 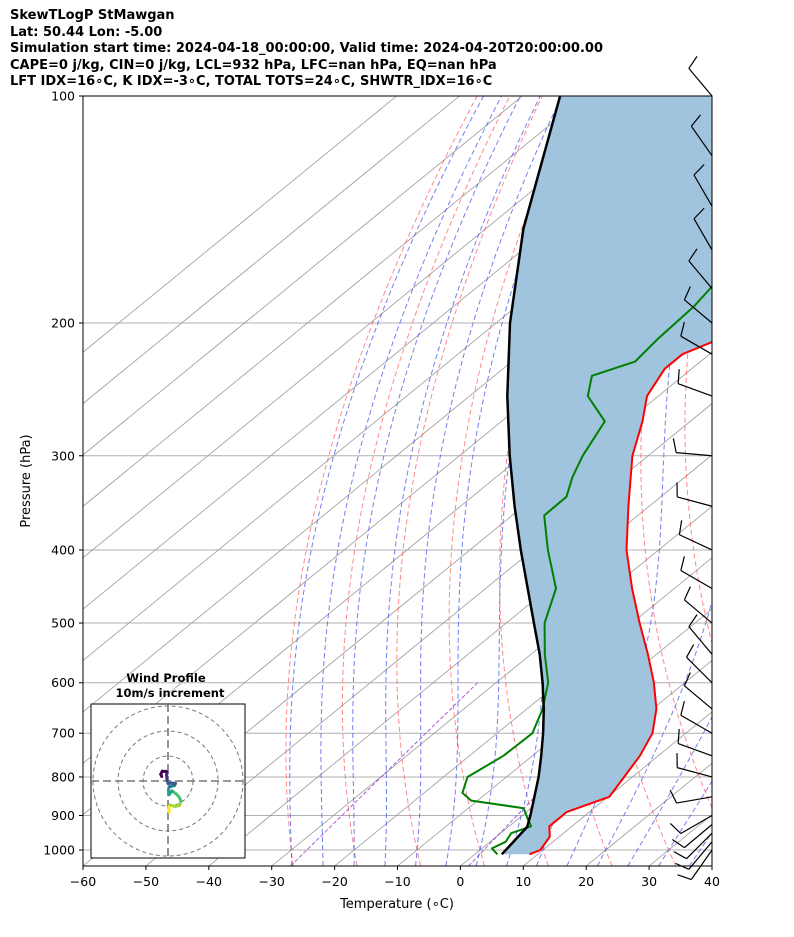 What do you see at coordinates (712, 881) in the screenshot?
I see `x-tick-label: 40` at bounding box center [712, 881].